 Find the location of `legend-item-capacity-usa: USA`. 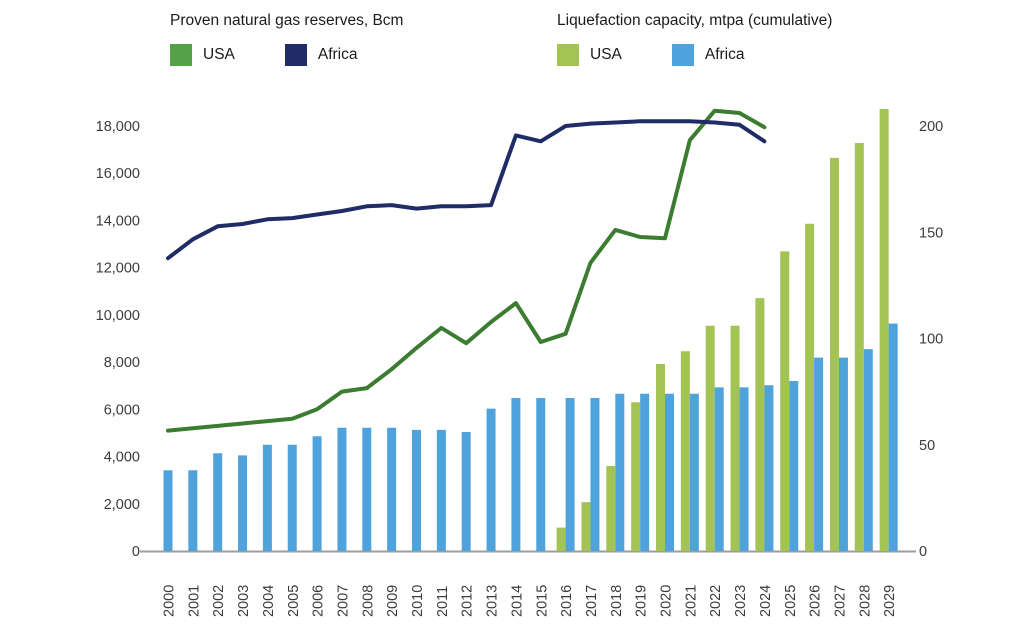

legend-item-capacity-usa: USA is located at coordinates (589, 55).